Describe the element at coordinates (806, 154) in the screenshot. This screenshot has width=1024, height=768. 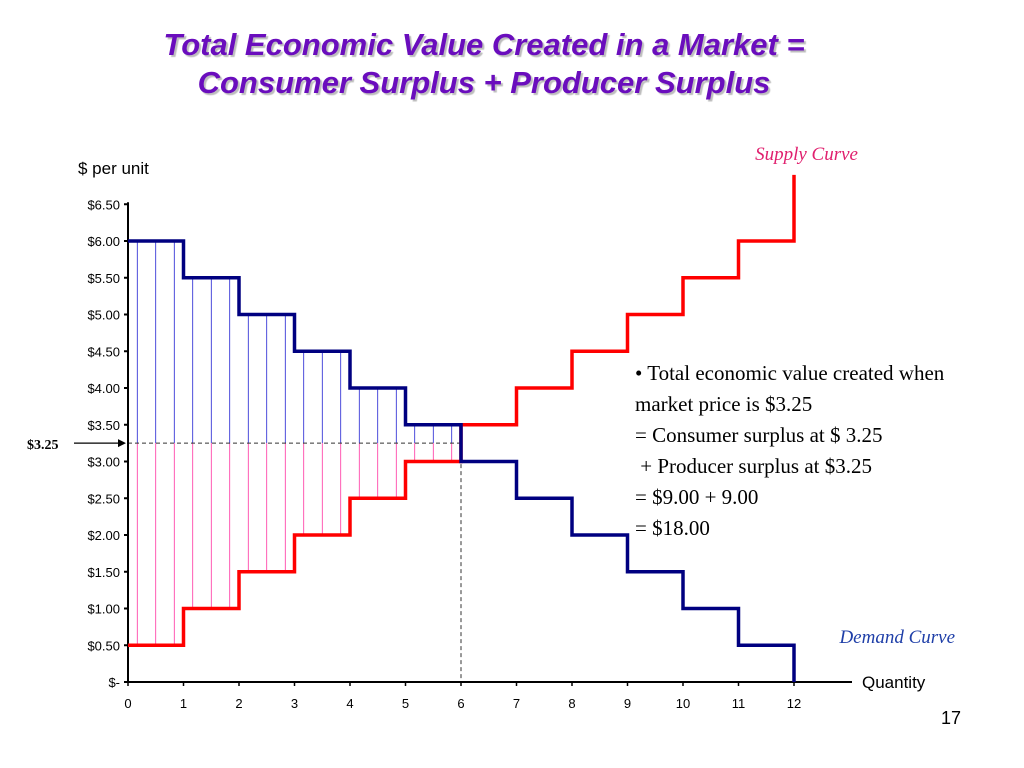
I see `supply-curve-label: Supply Curve` at that location.